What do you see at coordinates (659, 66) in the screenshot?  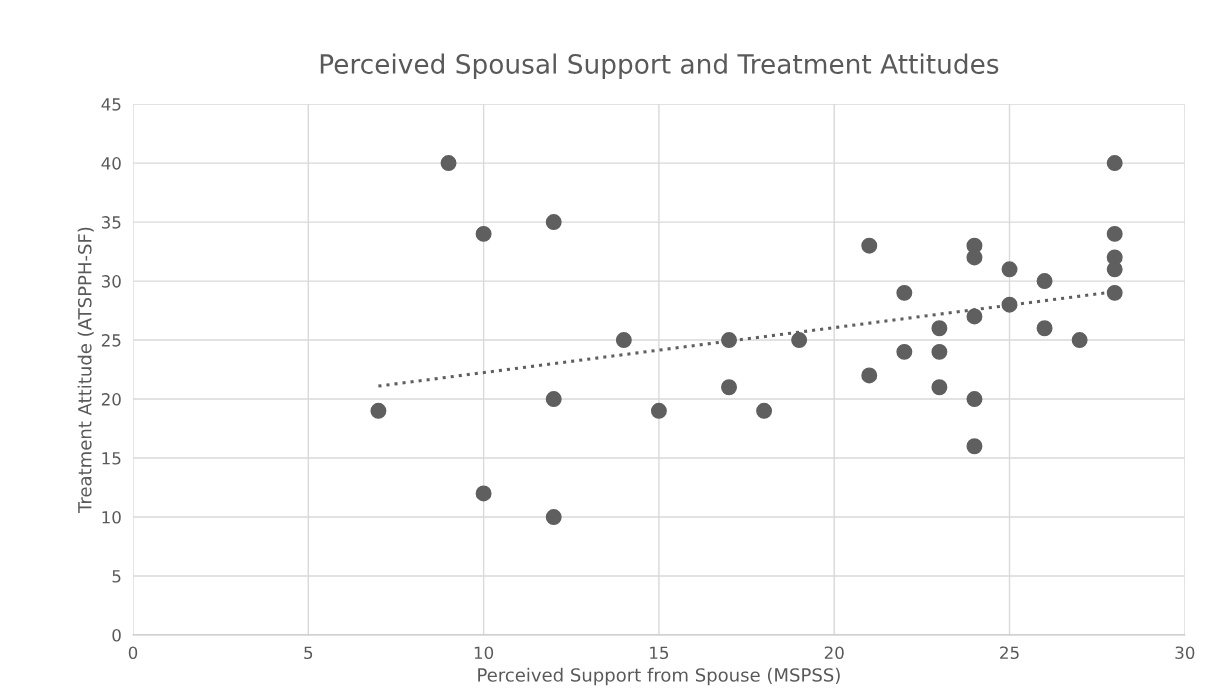 I see `chart-title: Perceived Spousal Support and Treatment Attitudes` at bounding box center [659, 66].